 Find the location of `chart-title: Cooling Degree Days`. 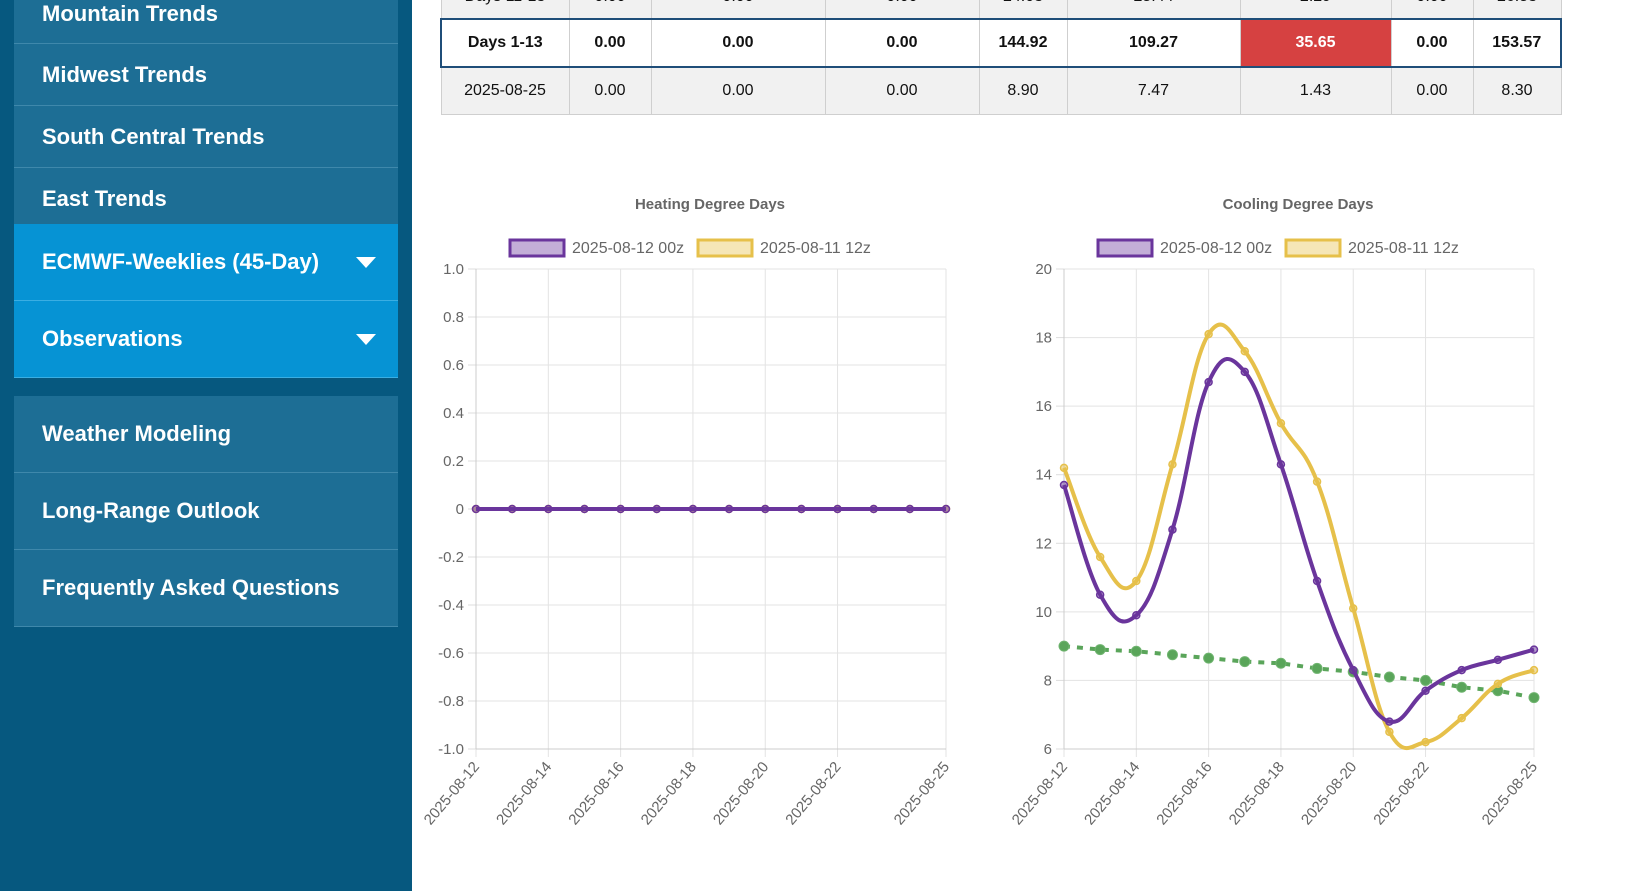

chart-title: Cooling Degree Days is located at coordinates (1298, 204).